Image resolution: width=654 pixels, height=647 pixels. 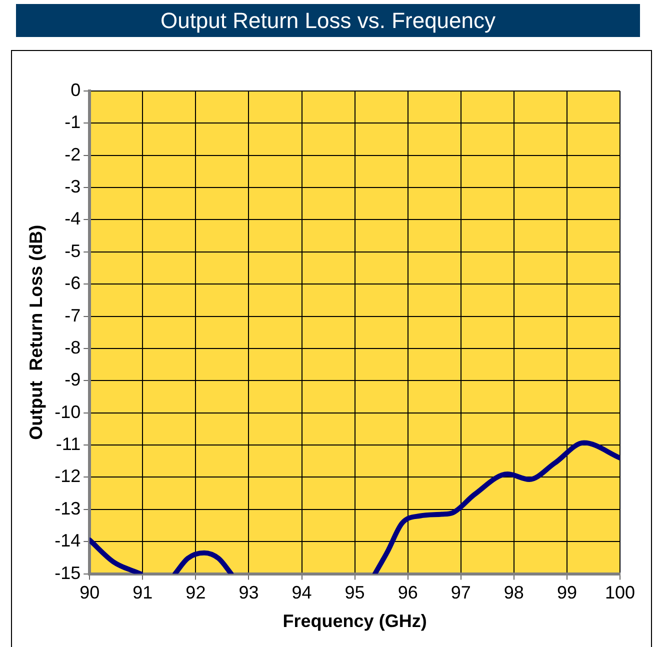 I want to click on x-tick-label: 96, so click(x=408, y=592).